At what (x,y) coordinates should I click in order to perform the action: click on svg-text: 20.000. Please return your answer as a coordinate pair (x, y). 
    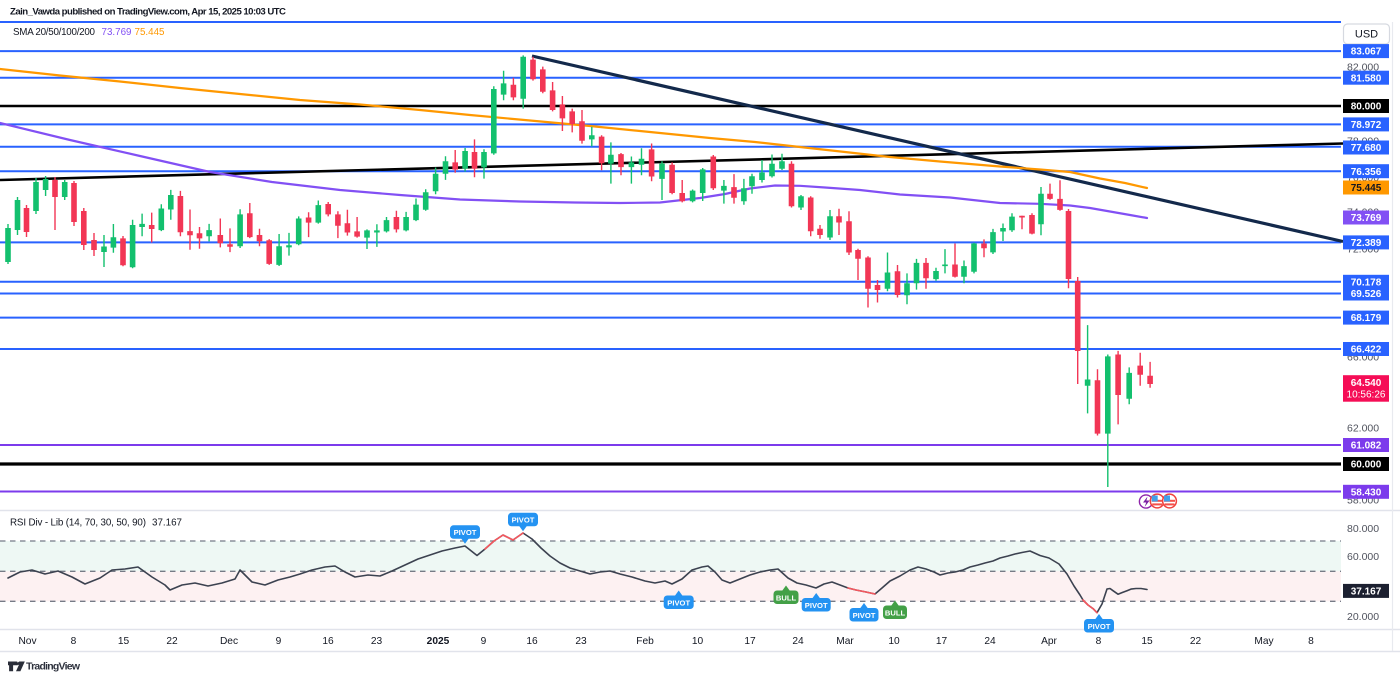
    Looking at the image, I should click on (1363, 617).